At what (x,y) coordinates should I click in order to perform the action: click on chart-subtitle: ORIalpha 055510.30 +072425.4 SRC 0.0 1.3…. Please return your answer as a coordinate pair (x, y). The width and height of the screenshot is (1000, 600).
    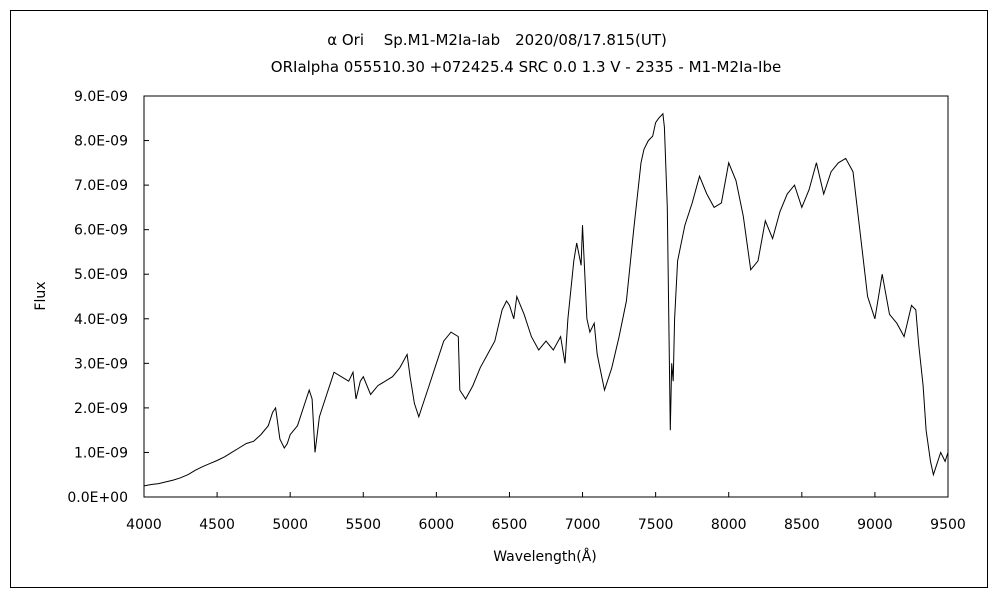
    Looking at the image, I should click on (526, 67).